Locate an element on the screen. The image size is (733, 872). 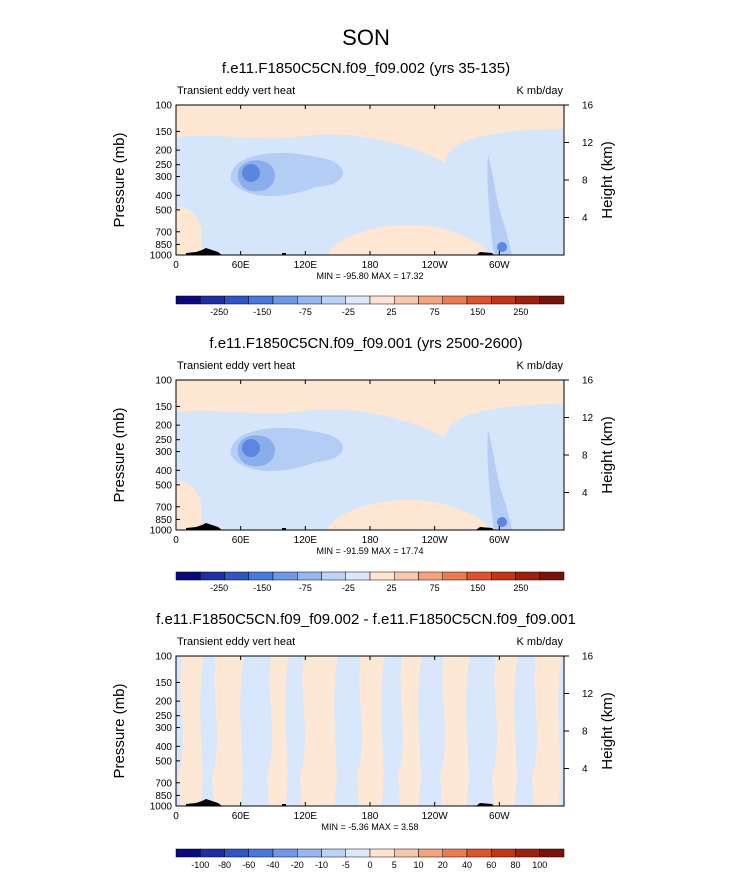
colorbar-label: -5 is located at coordinates (346, 865).